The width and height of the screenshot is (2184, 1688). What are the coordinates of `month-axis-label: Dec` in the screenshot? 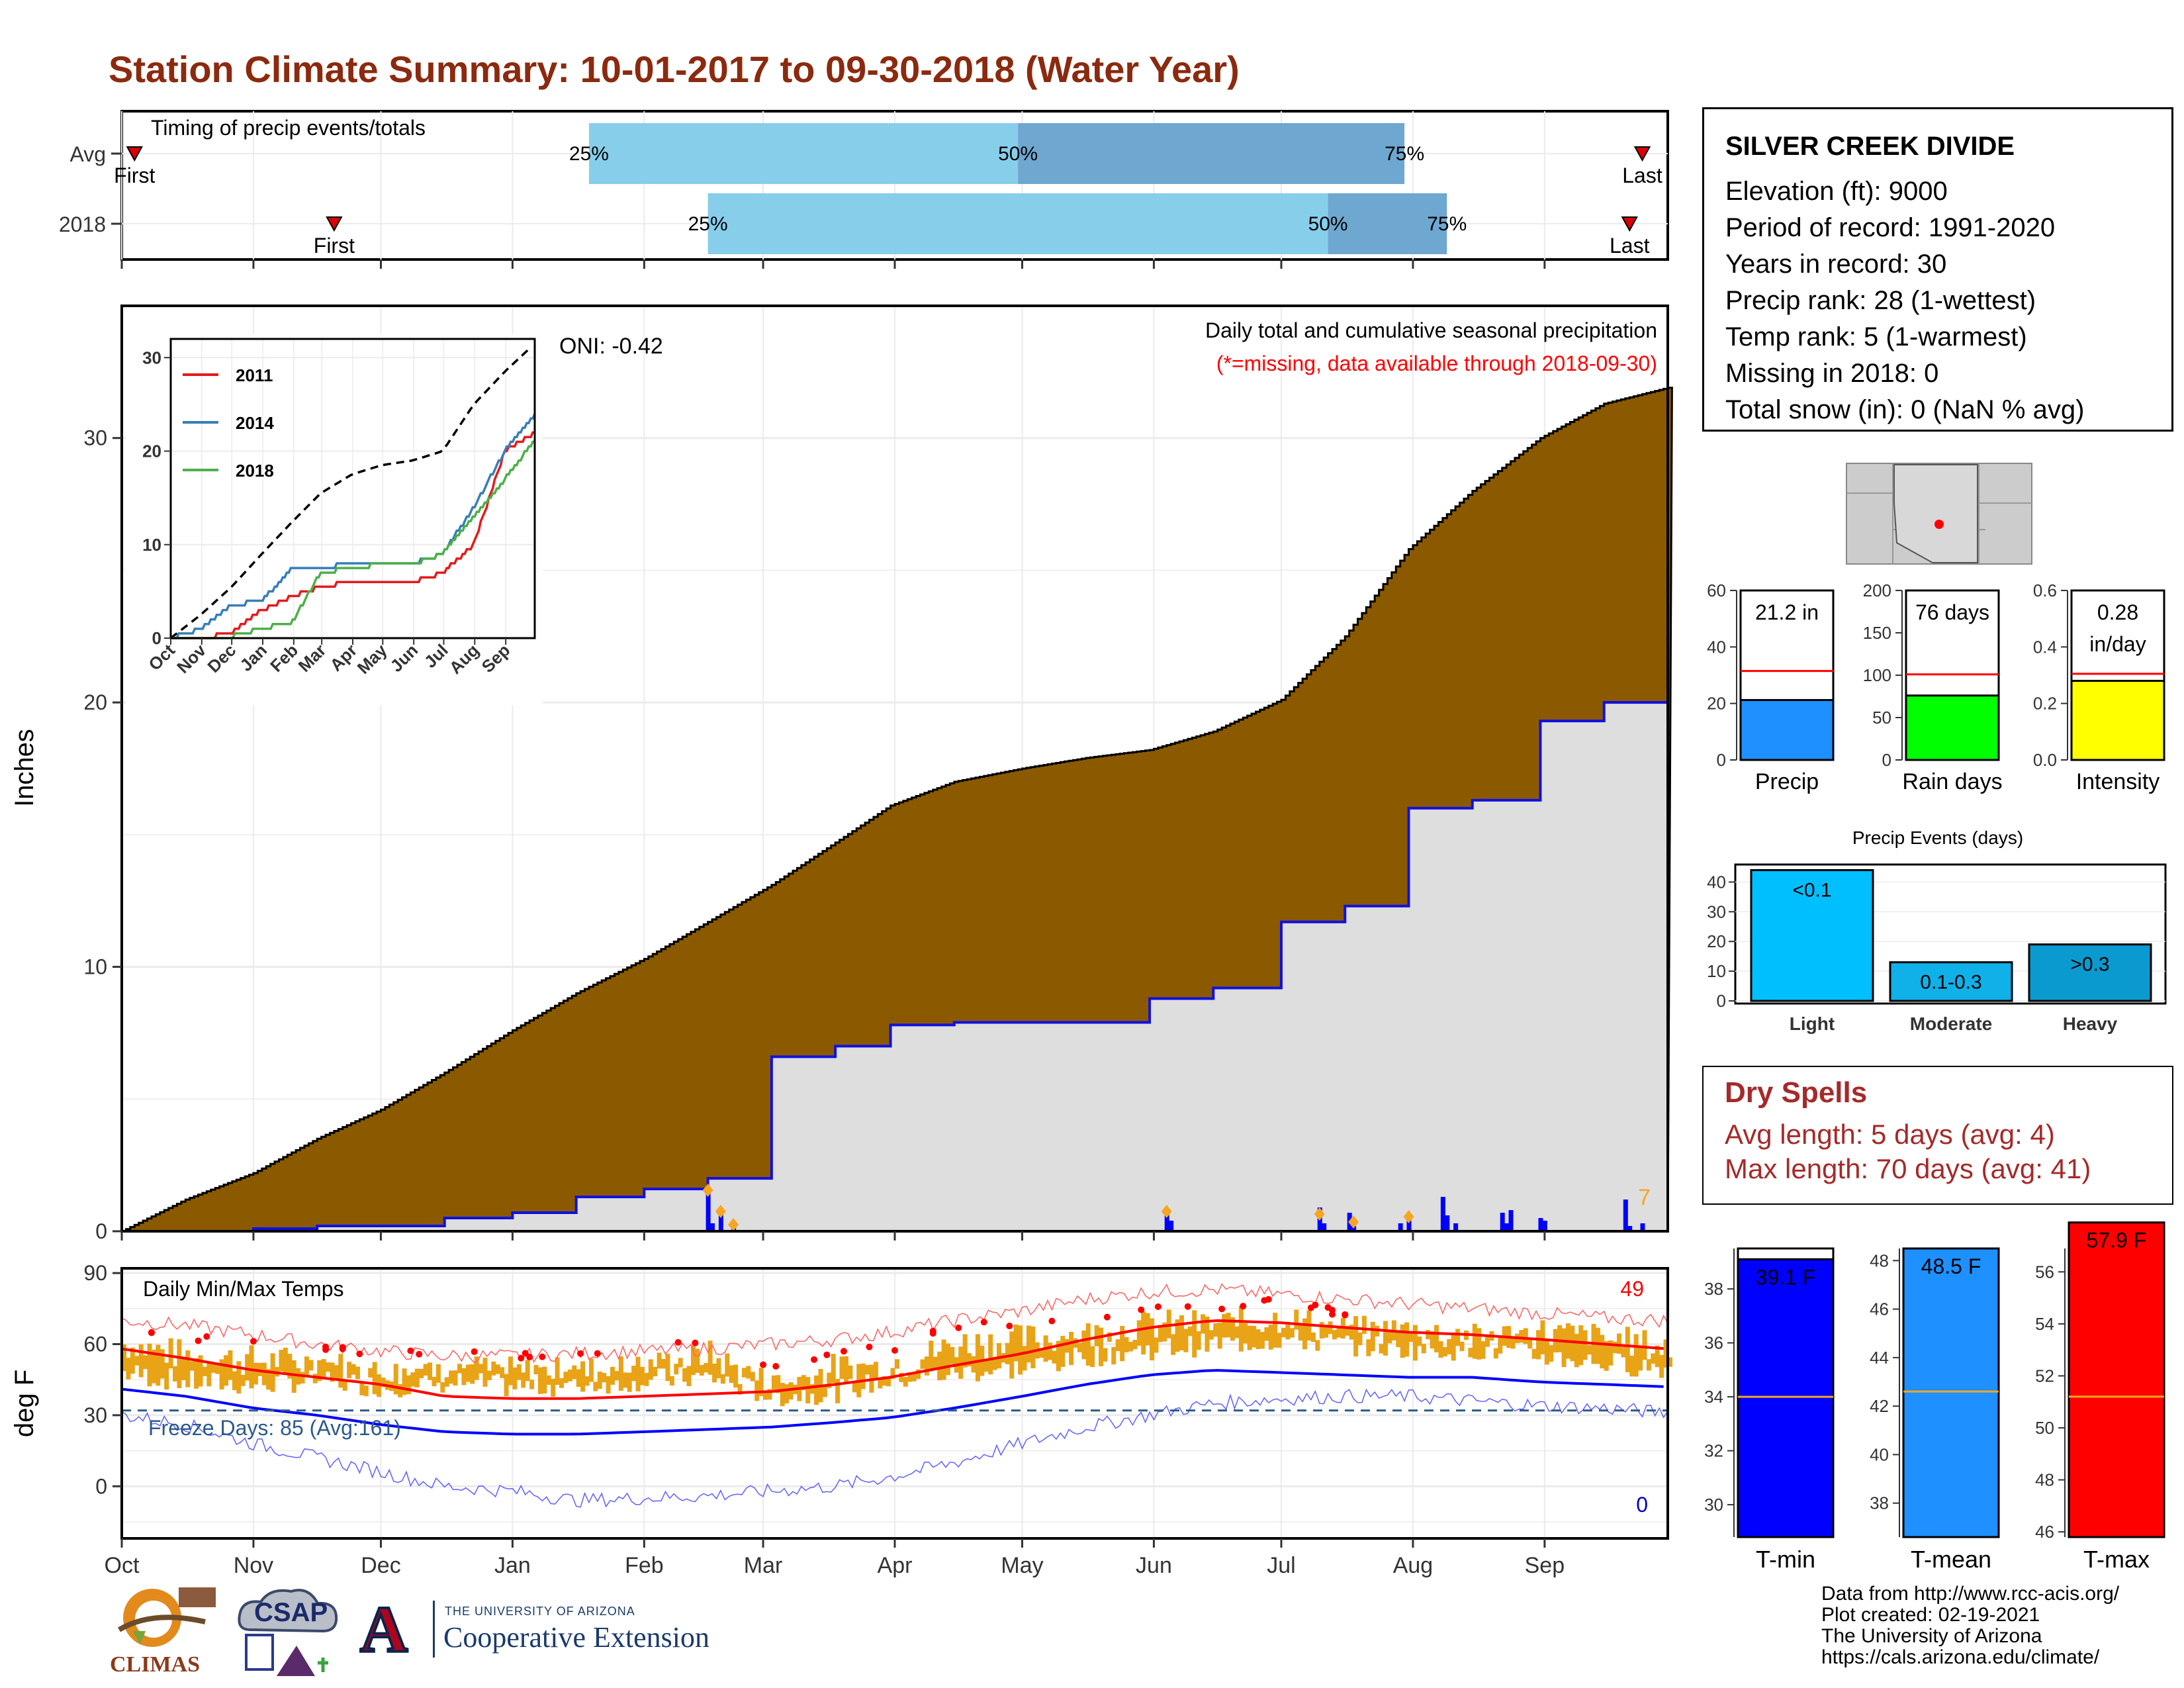 It's located at (380, 1565).